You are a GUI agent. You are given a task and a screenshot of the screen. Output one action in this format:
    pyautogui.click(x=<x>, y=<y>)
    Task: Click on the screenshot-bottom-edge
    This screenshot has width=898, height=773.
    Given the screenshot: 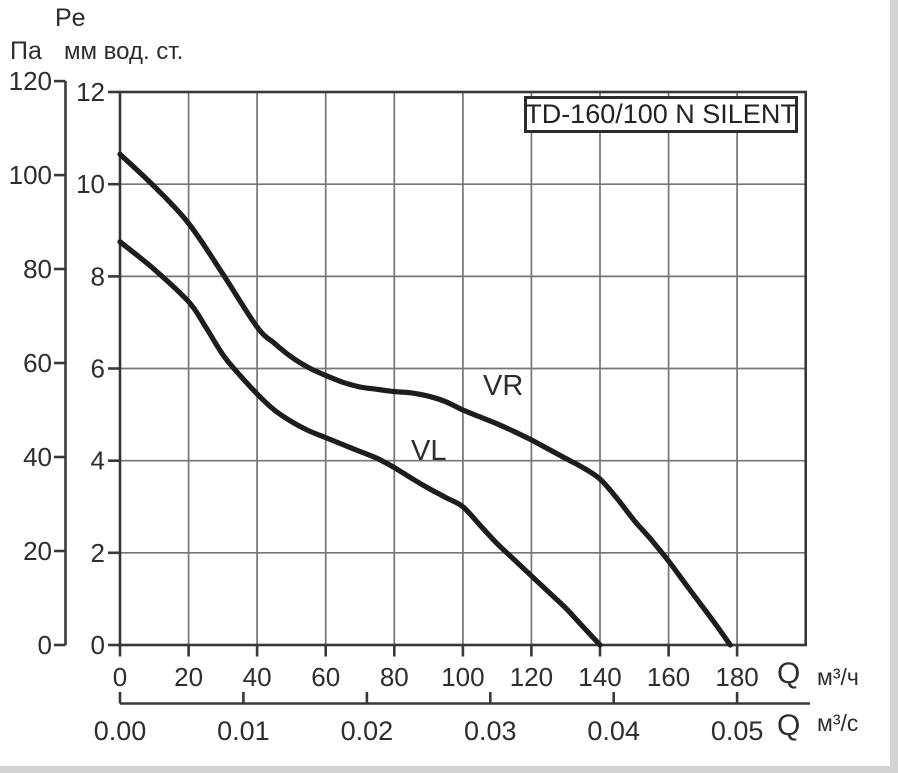 What is the action you would take?
    pyautogui.click(x=449, y=769)
    